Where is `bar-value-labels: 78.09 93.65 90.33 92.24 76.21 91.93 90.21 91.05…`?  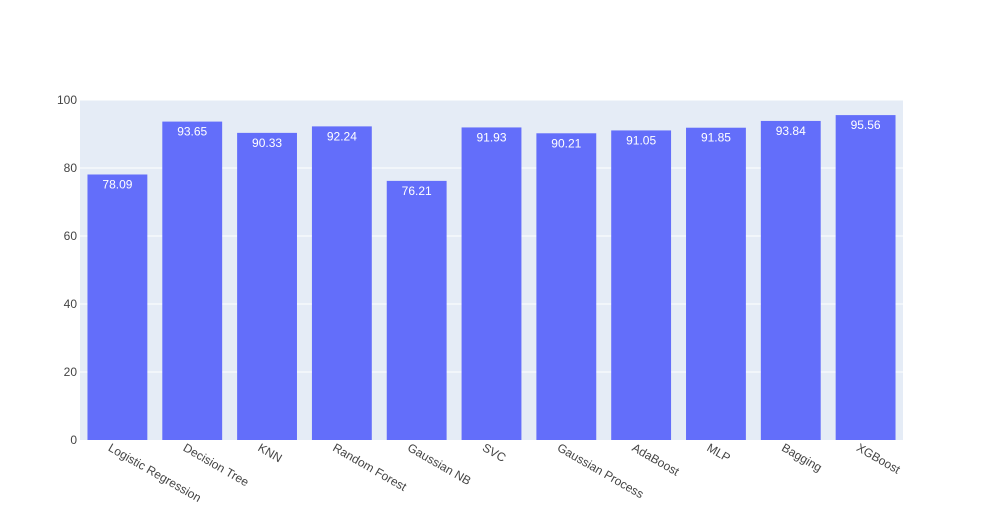 bar-value-labels: 78.09 93.65 90.33 92.24 76.21 91.93 90.21 91.05… is located at coordinates (491, 158).